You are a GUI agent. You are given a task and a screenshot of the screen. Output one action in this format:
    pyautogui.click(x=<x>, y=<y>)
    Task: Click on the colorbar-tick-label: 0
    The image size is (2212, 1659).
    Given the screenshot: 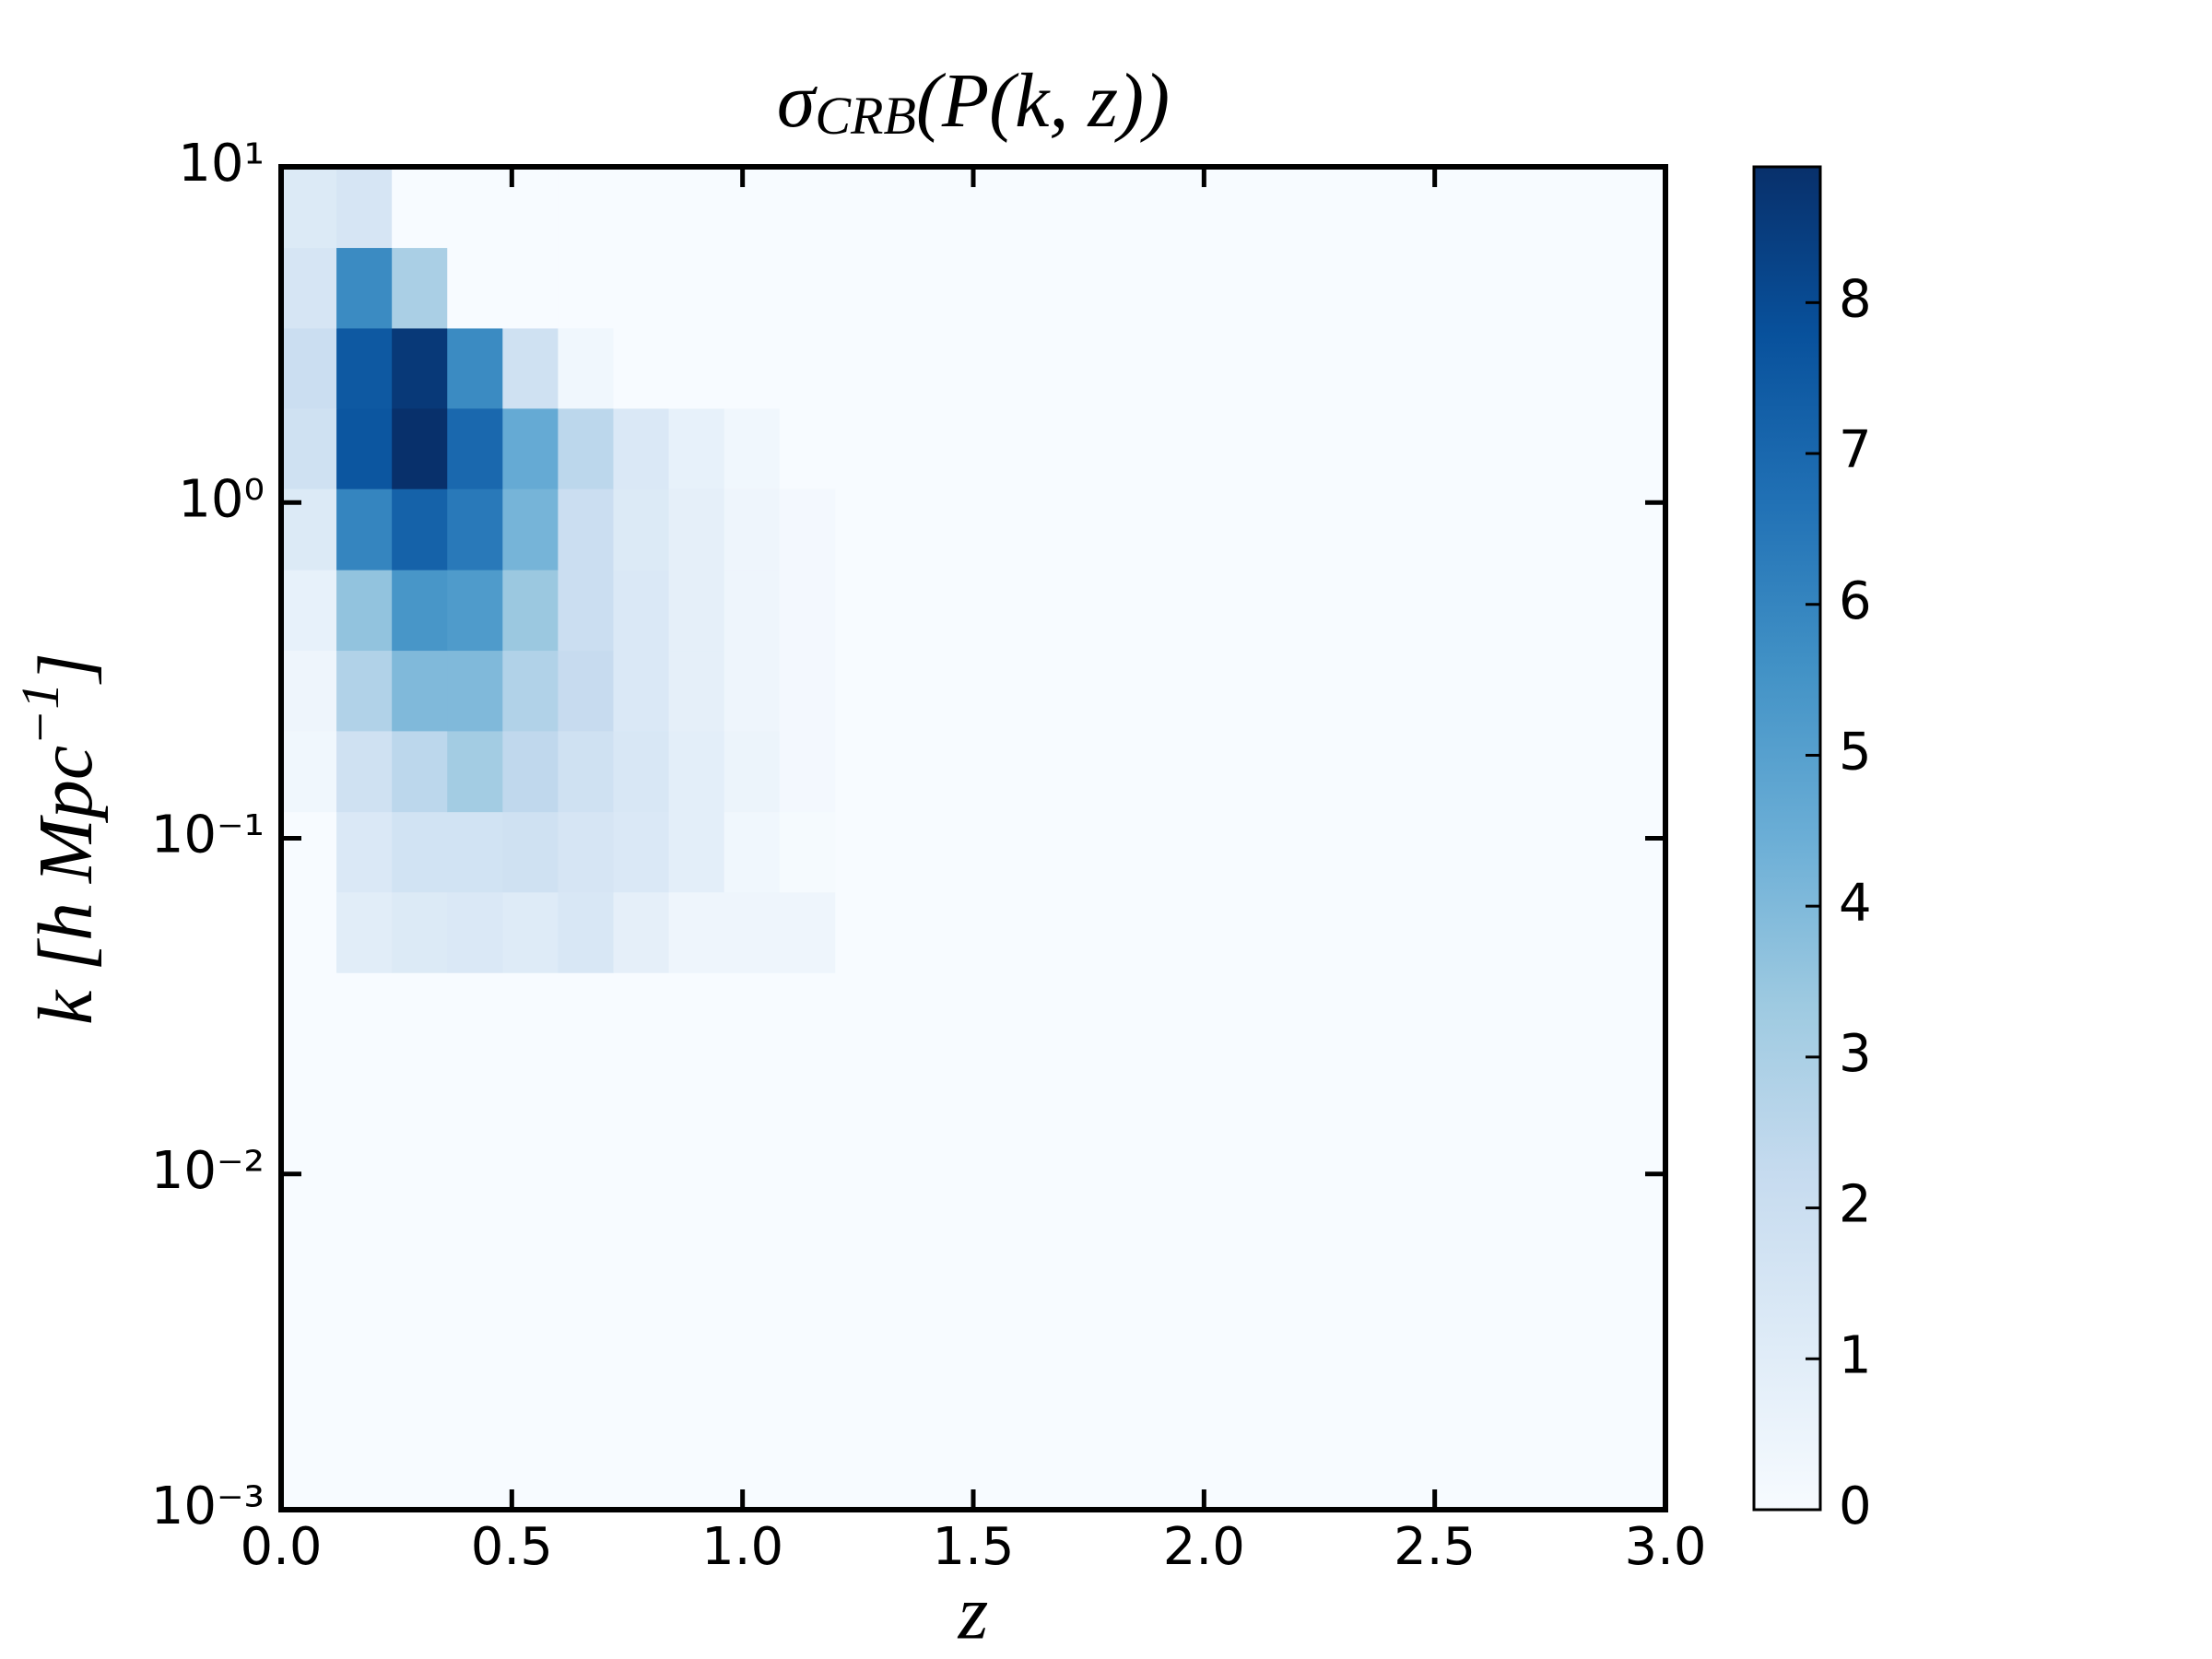 What is the action you would take?
    pyautogui.click(x=1855, y=1506)
    